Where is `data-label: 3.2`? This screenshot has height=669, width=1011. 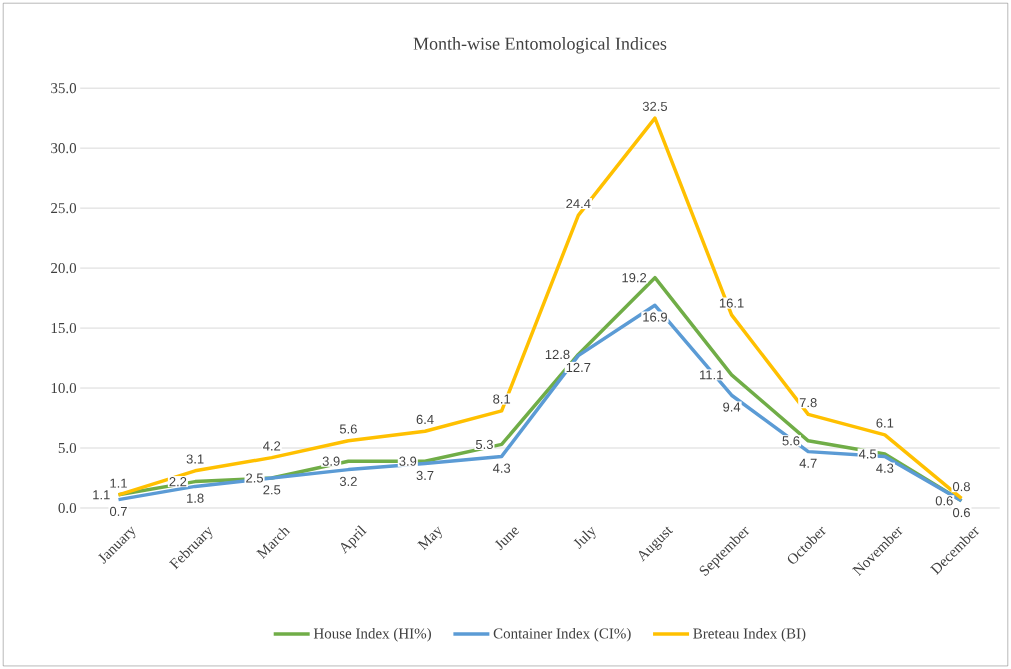
data-label: 3.2 is located at coordinates (348, 481).